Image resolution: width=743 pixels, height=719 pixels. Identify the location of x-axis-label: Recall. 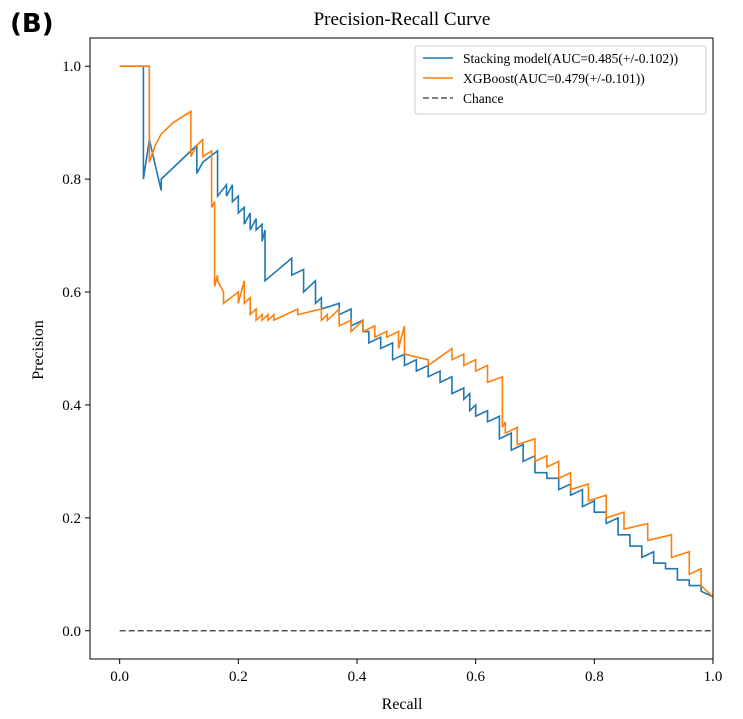
(402, 704).